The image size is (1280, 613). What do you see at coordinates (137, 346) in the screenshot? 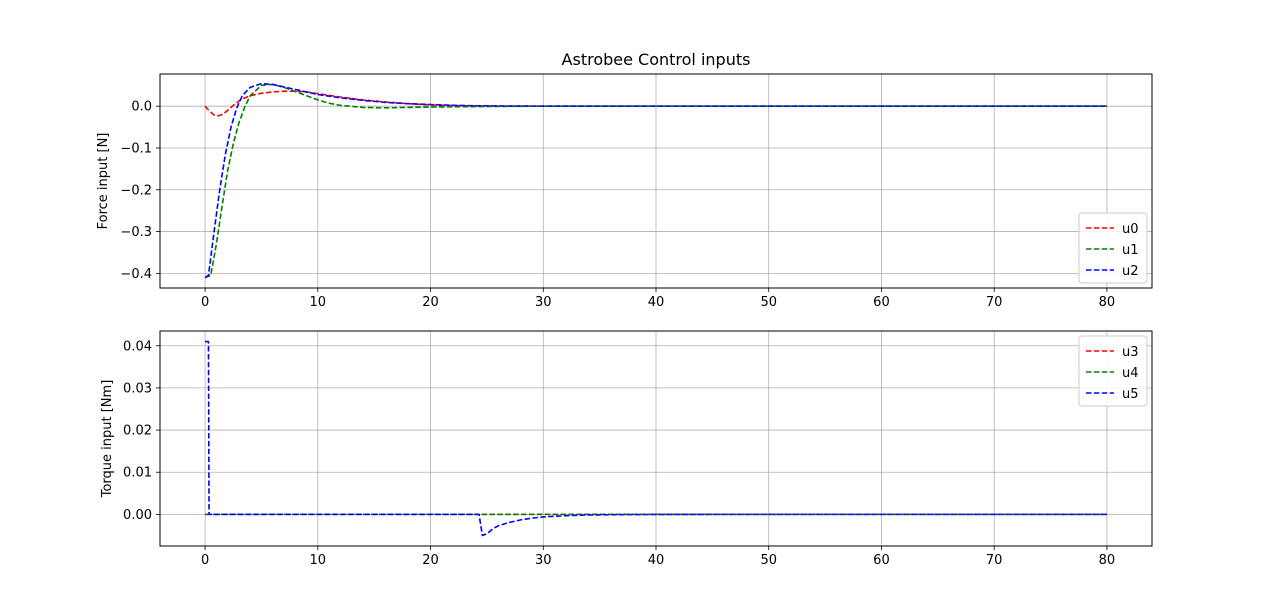
I see `y-tick-label: 0.04` at bounding box center [137, 346].